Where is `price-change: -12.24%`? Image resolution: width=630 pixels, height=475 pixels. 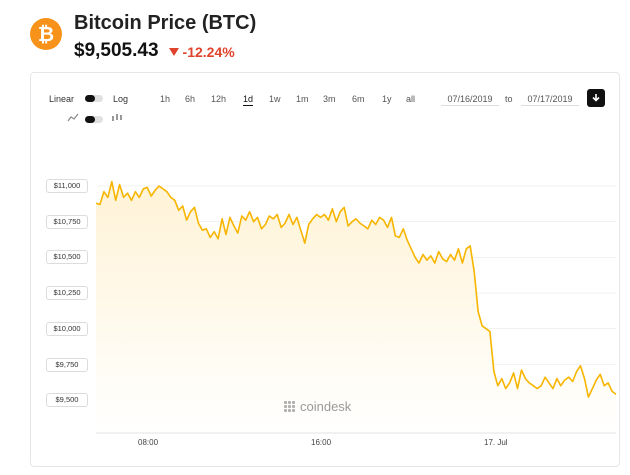 price-change: -12.24% is located at coordinates (201, 52).